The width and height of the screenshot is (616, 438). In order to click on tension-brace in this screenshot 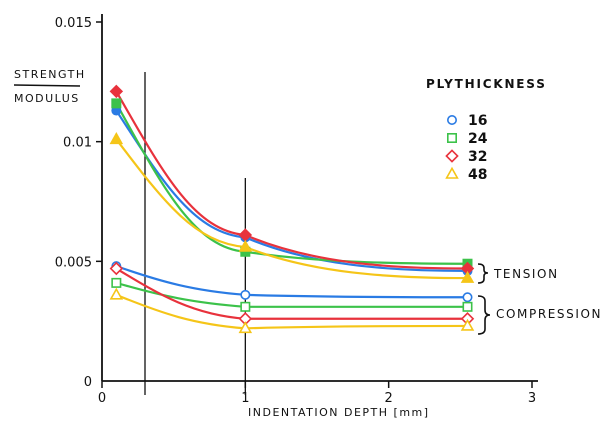, I will do `click(483, 273)`.